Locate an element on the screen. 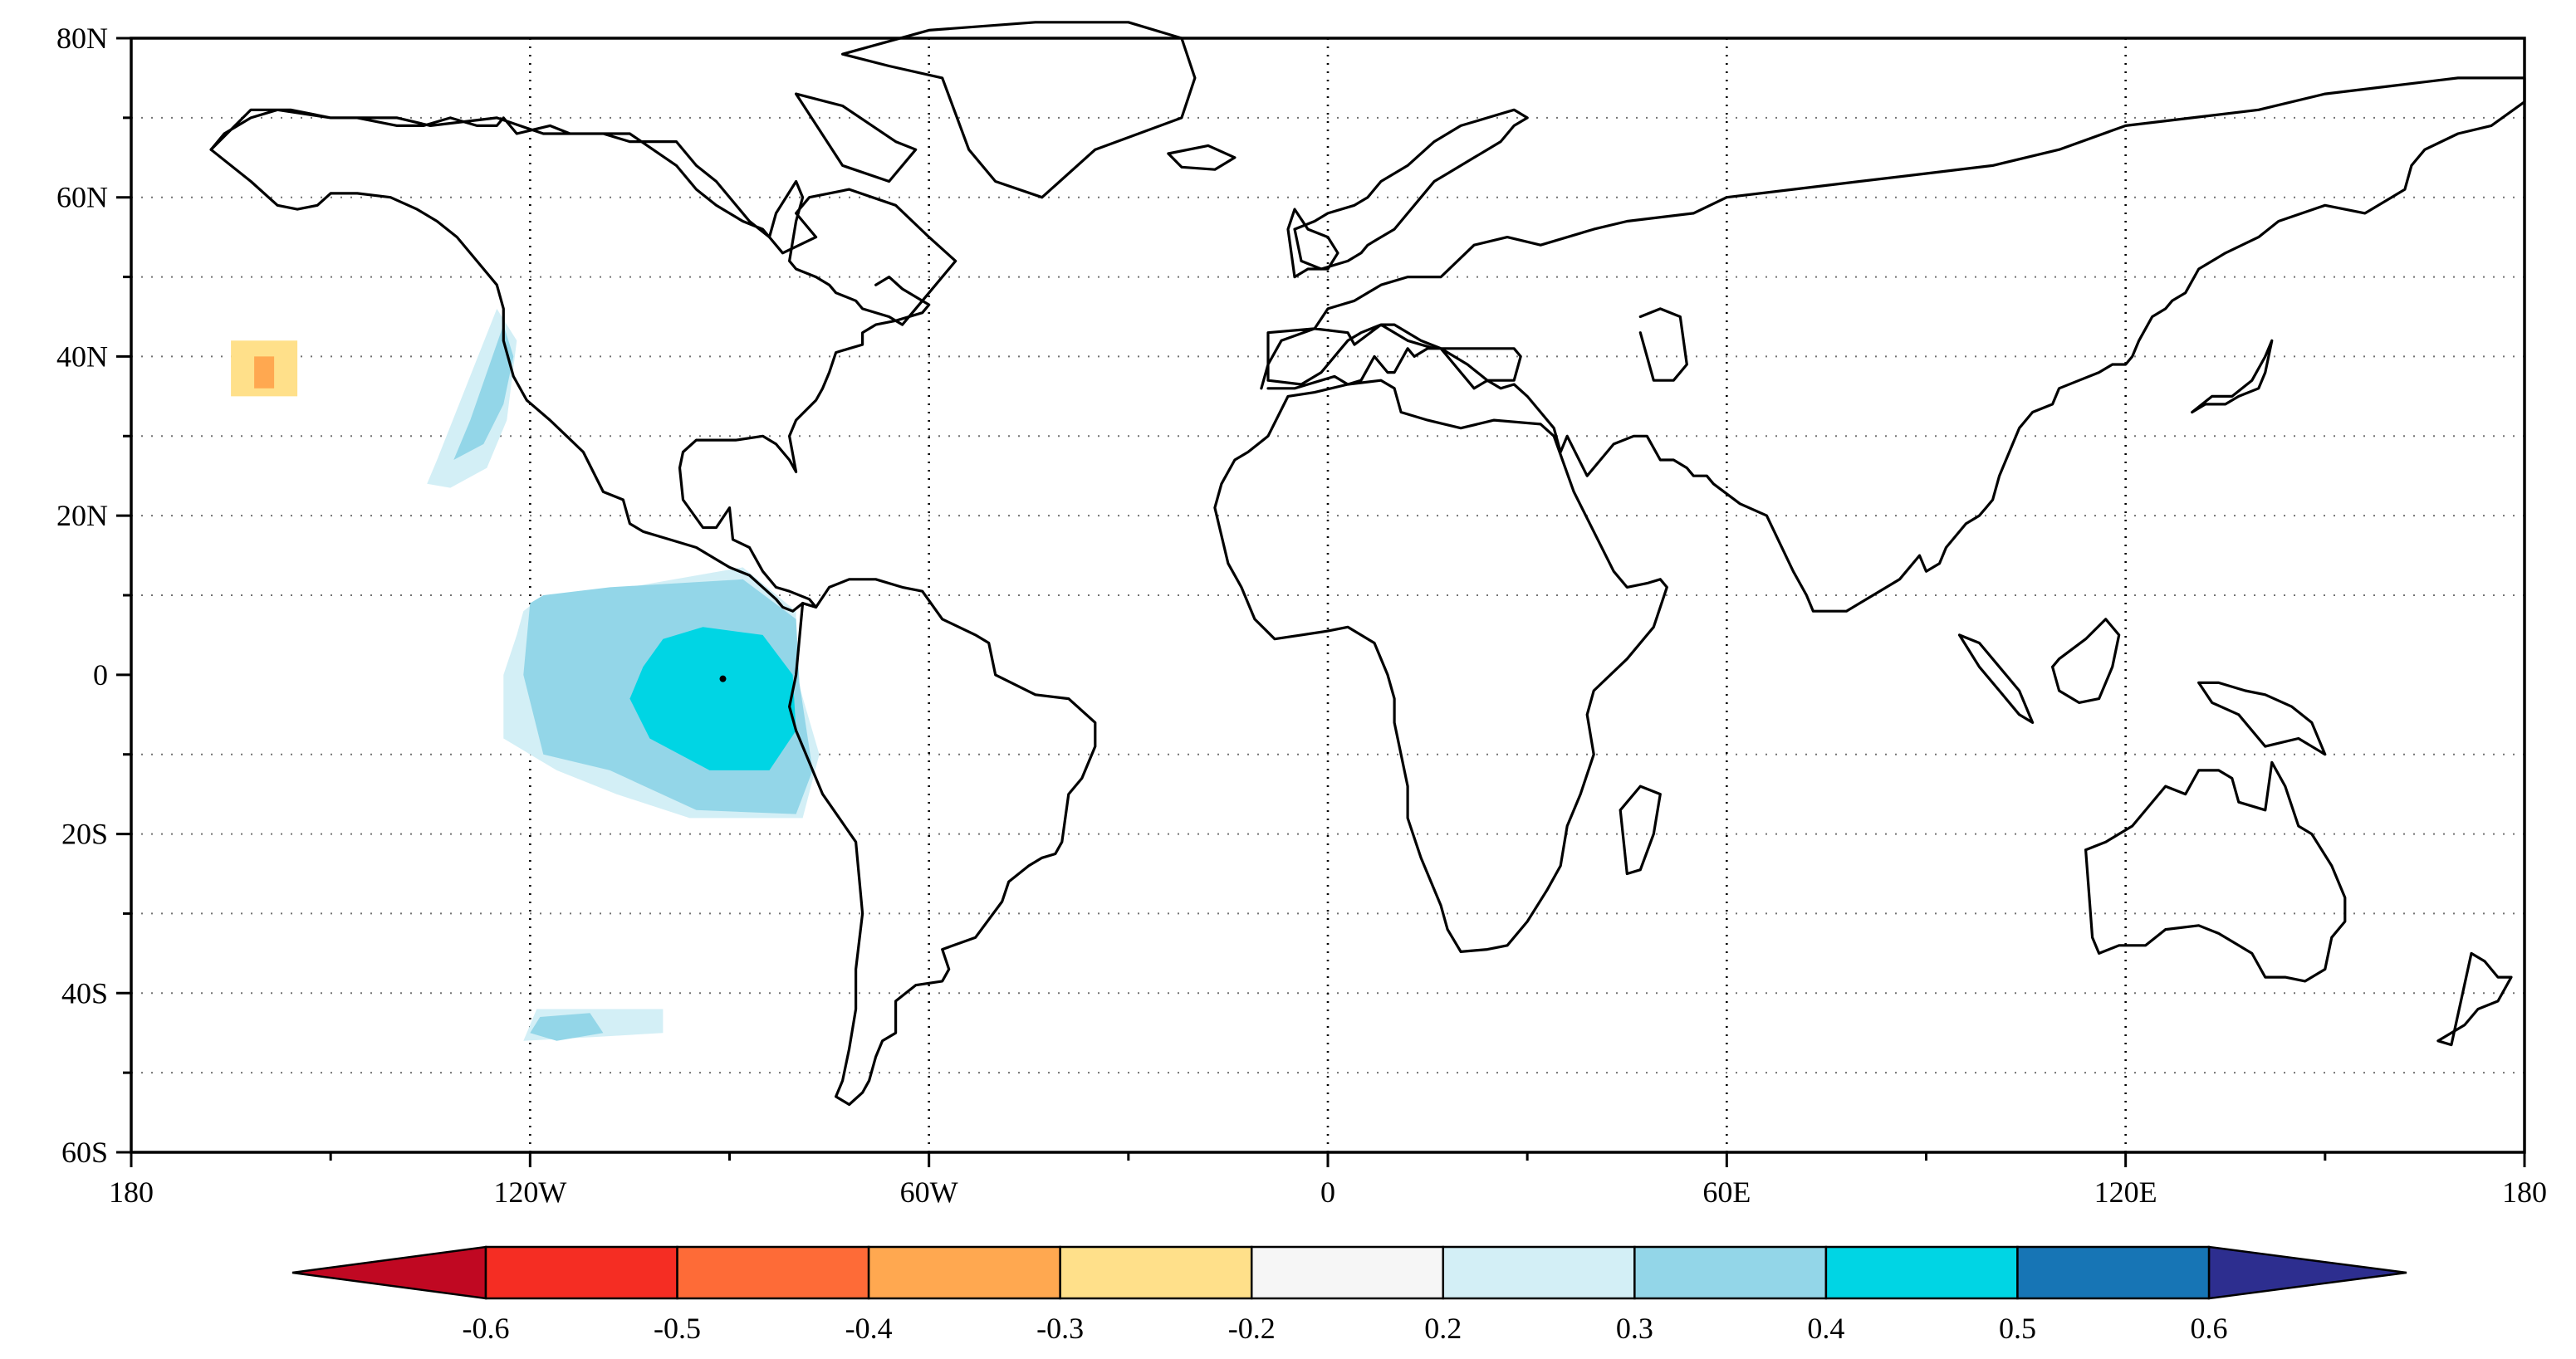 This screenshot has height=1359, width=2576. tropical-pacific-positive-core-shade is located at coordinates (712, 699).